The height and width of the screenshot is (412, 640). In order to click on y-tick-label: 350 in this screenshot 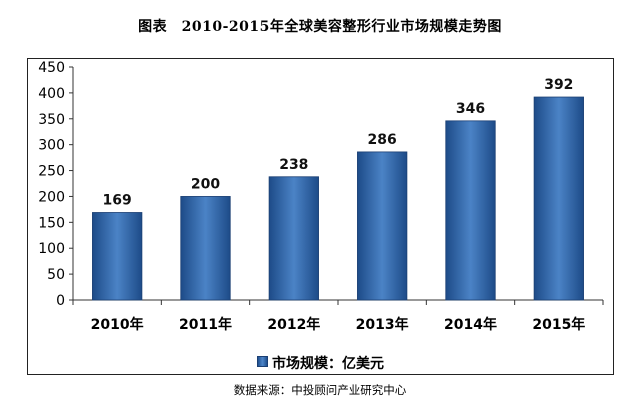, I will do `click(51, 120)`.